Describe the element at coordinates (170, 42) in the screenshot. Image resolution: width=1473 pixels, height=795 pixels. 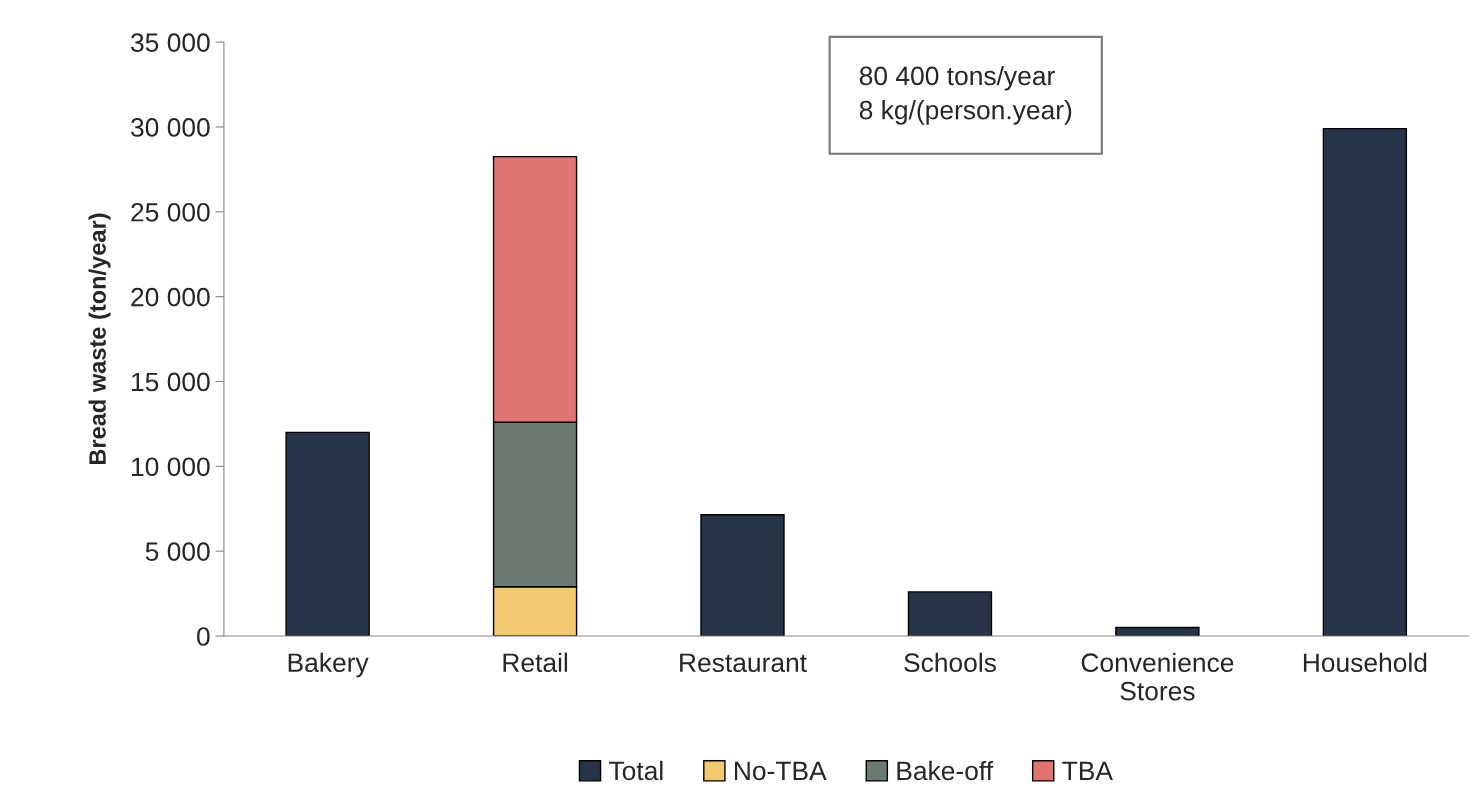
I see `y-tick-label: 35 000` at that location.